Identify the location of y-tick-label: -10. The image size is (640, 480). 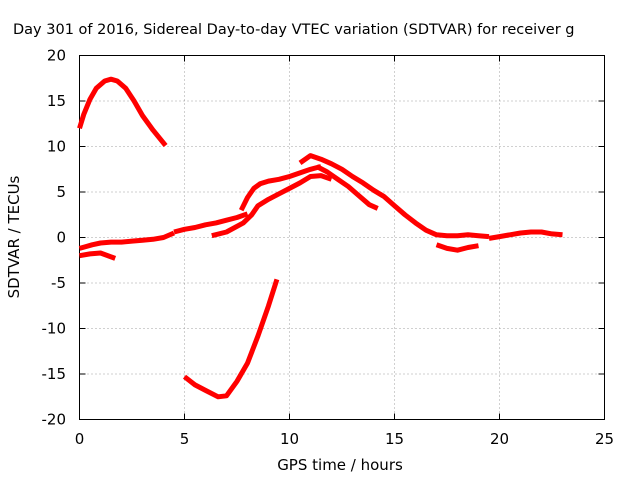
(54, 329).